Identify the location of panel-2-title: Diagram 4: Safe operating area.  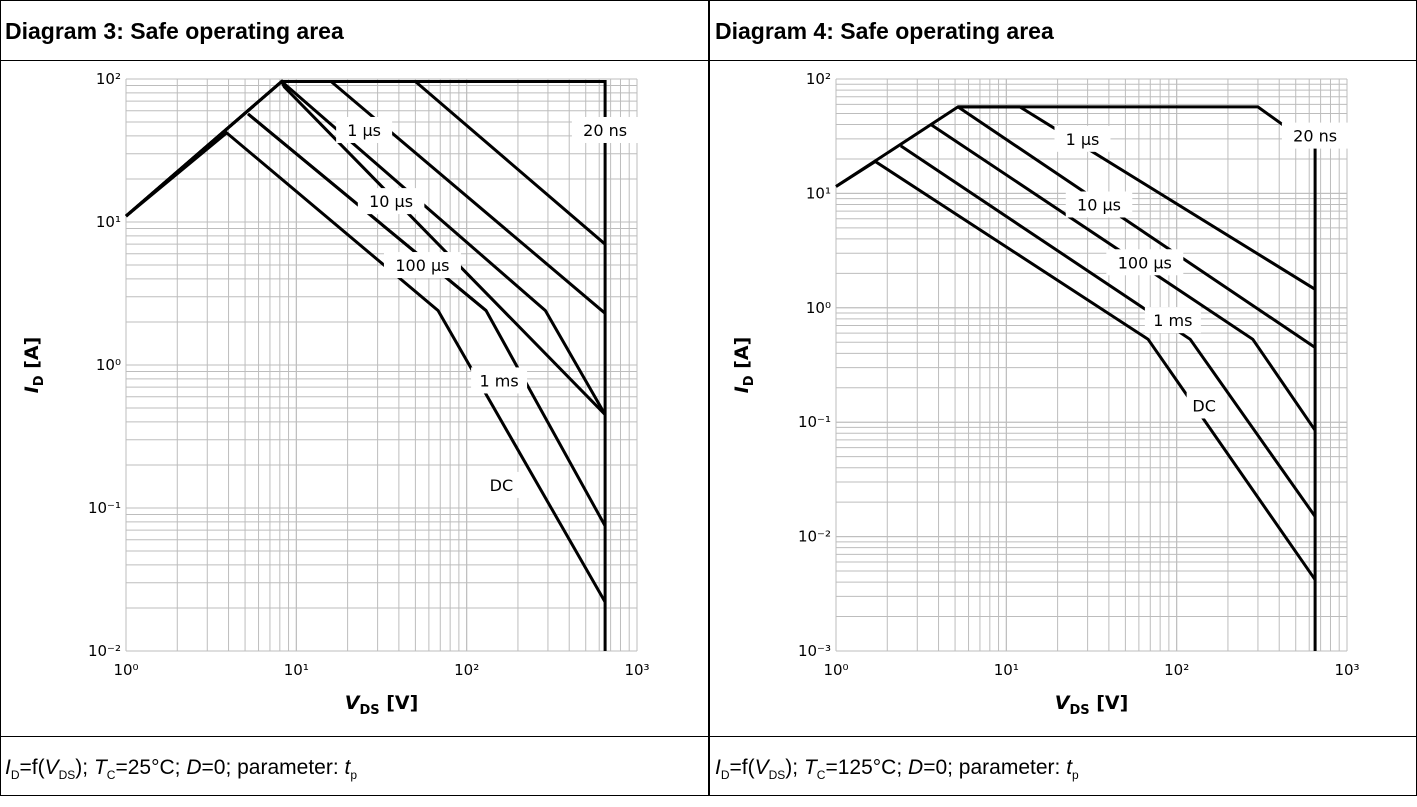
(884, 31).